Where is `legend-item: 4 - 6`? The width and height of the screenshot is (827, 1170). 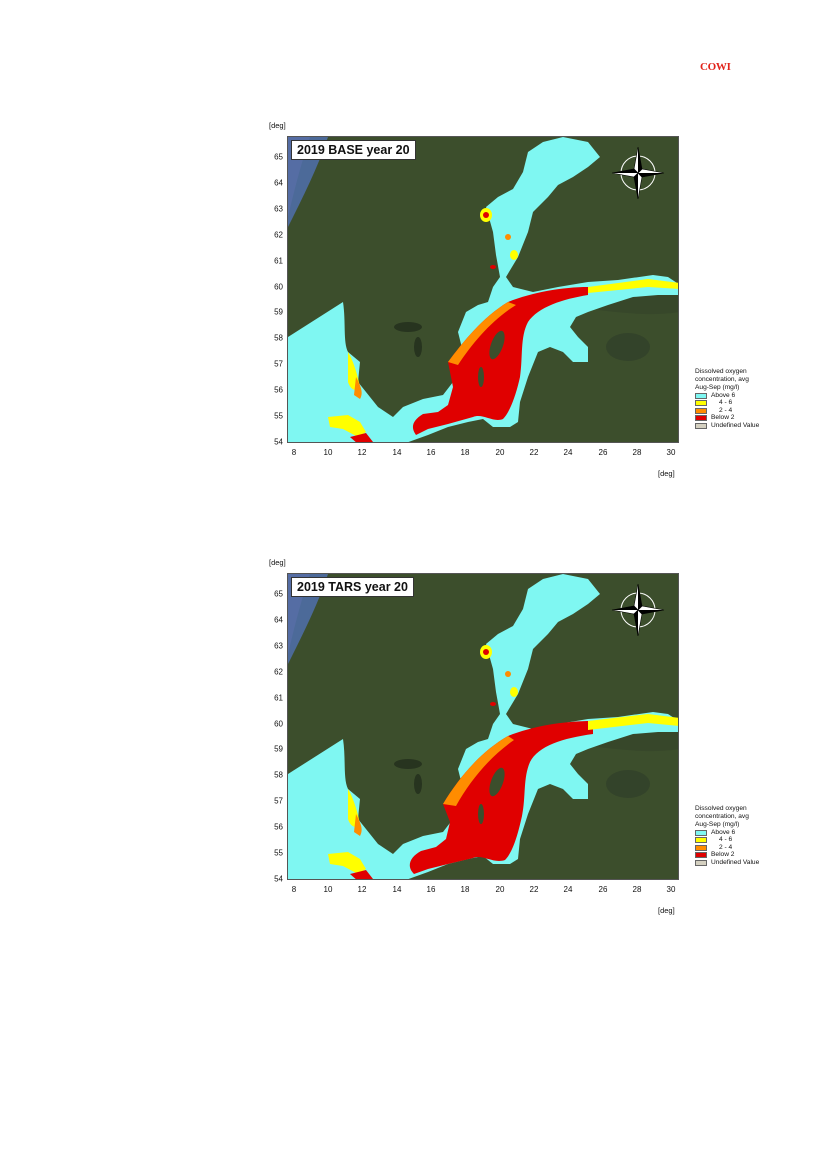 legend-item: 4 - 6 is located at coordinates (735, 840).